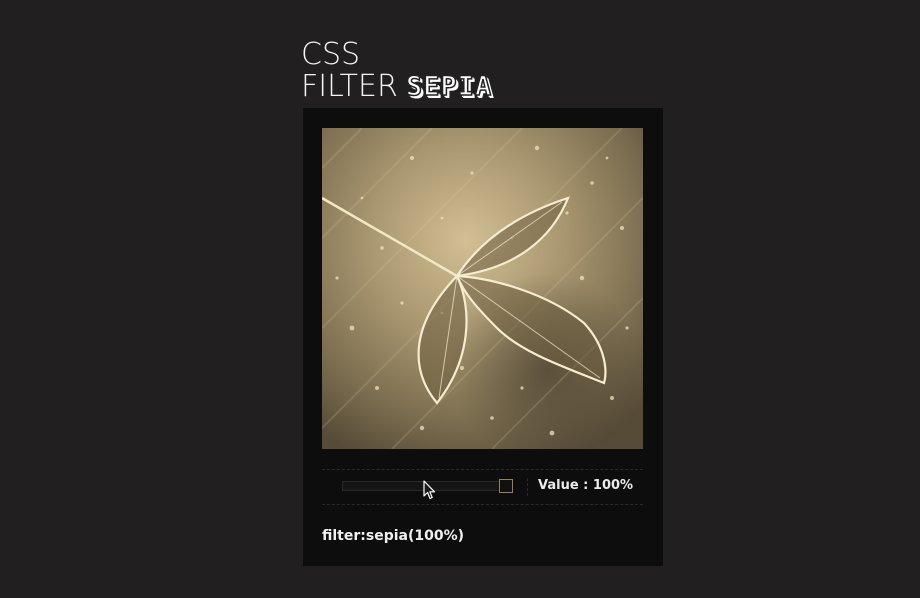 Image resolution: width=920 pixels, height=598 pixels. What do you see at coordinates (429, 490) in the screenshot?
I see `mouse-cursor-icon` at bounding box center [429, 490].